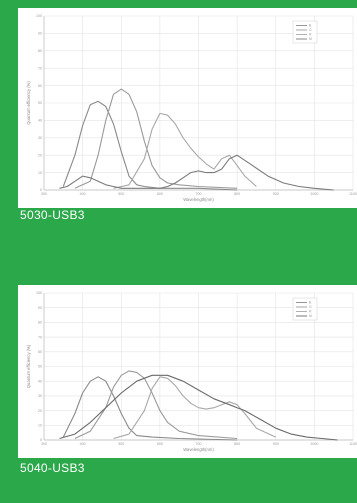 The height and width of the screenshot is (503, 357). I want to click on chart-caption-5030: 5030-USB3, so click(52, 215).